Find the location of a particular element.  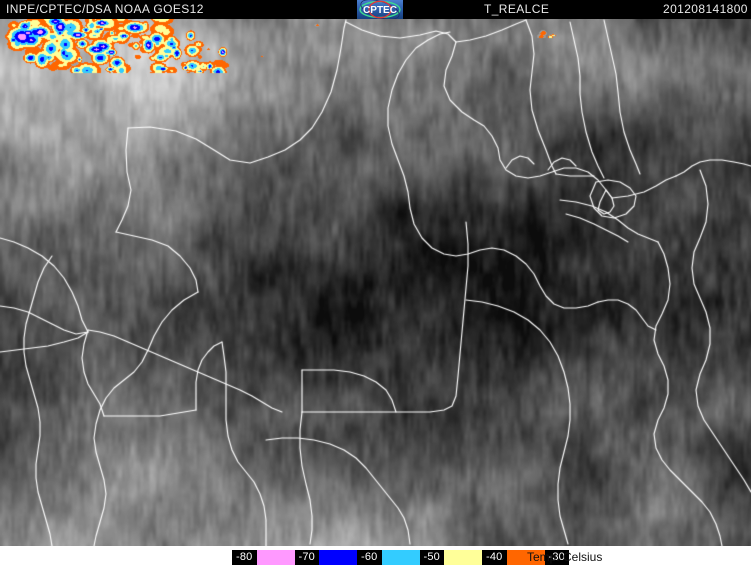

legend-label-30: -30 is located at coordinates (556, 557).